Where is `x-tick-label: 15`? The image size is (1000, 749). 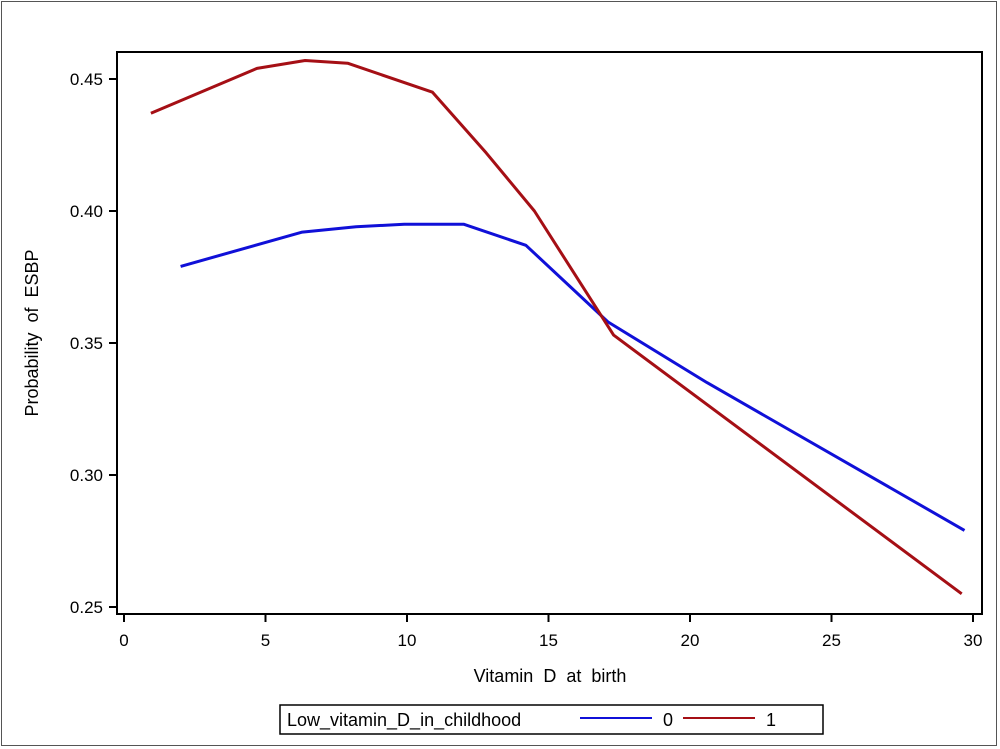 x-tick-label: 15 is located at coordinates (548, 640).